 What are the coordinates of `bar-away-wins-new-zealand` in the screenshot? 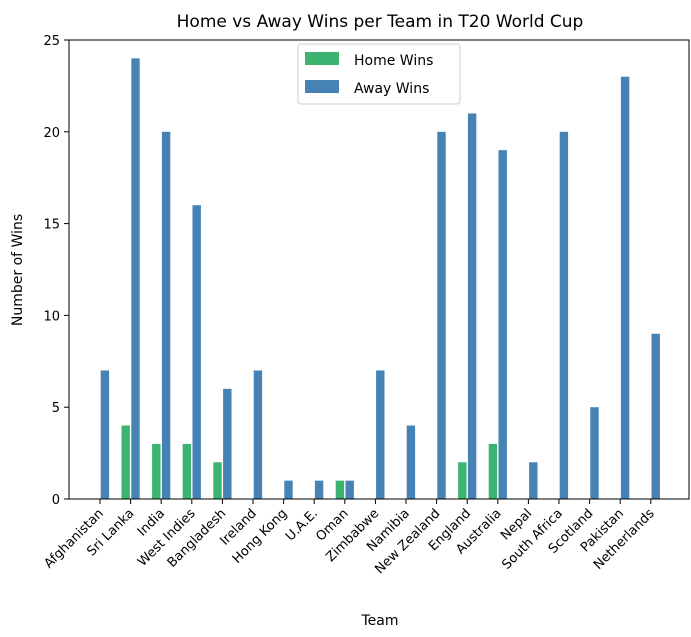 It's located at (441, 315).